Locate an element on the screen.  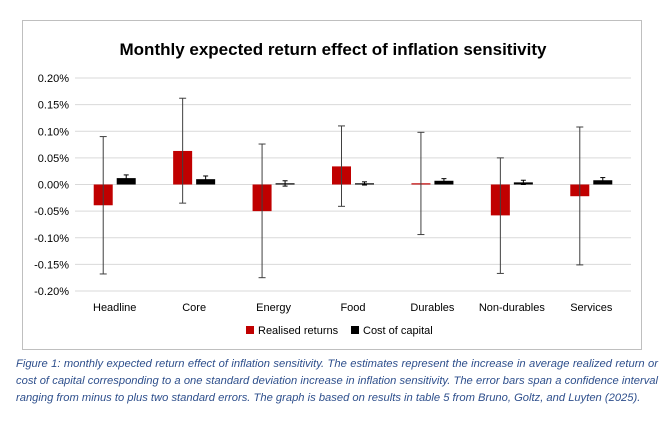
y-tick-label: -0.15% is located at coordinates (51, 265).